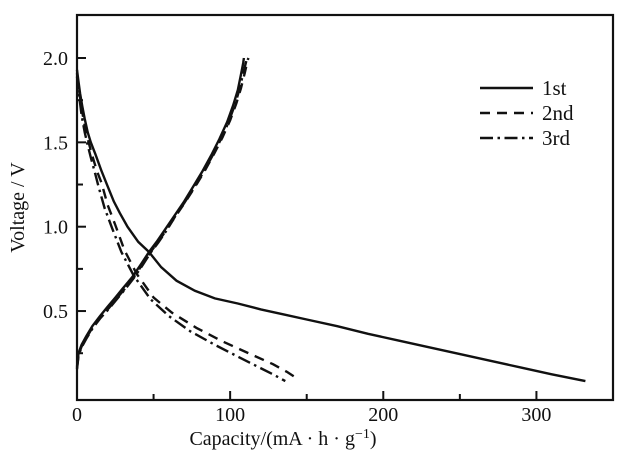  I want to click on x-axis-title: Capacity/(mA · h · g−1), so click(282, 438).